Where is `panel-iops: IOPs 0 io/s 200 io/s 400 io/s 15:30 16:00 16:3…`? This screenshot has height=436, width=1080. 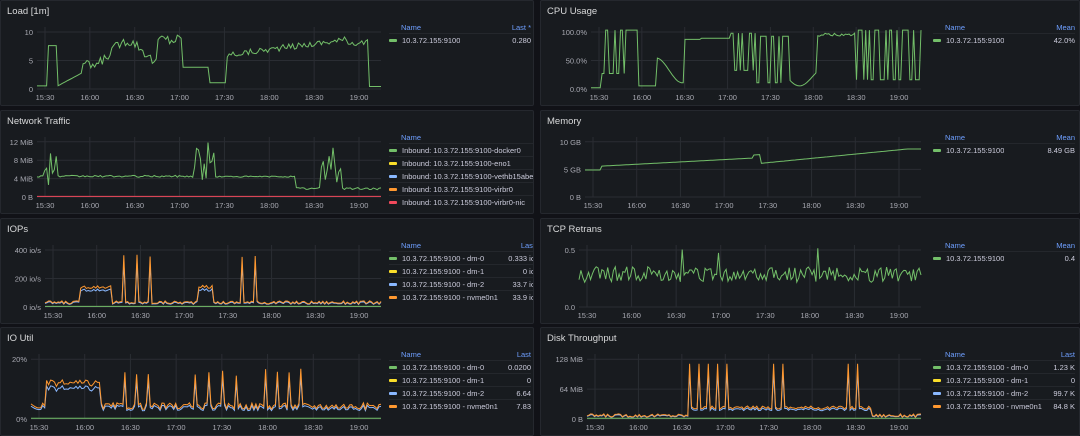 panel-iops: IOPs 0 io/s 200 io/s 400 io/s 15:30 16:00 16:3… is located at coordinates (267, 271).